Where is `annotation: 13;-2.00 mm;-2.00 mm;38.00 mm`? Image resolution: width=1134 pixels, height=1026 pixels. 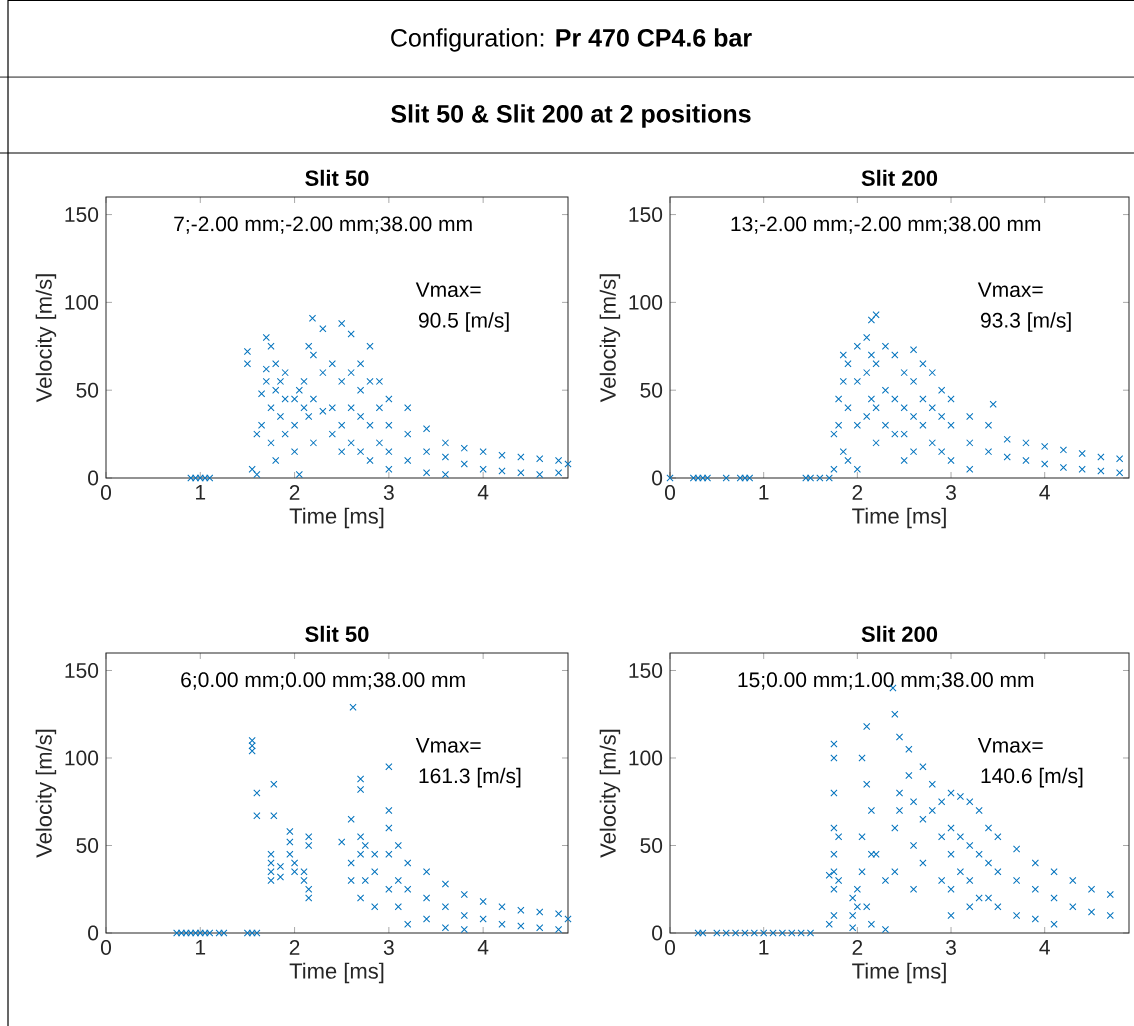
annotation: 13;-2.00 mm;-2.00 mm;38.00 mm is located at coordinates (886, 225).